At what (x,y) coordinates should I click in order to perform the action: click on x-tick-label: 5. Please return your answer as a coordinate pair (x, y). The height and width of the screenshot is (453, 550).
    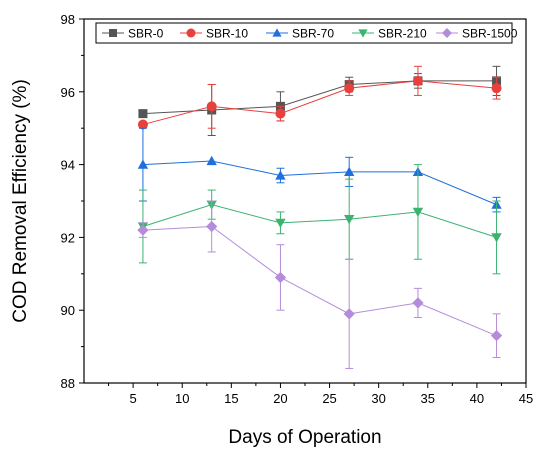
    Looking at the image, I should click on (132, 398).